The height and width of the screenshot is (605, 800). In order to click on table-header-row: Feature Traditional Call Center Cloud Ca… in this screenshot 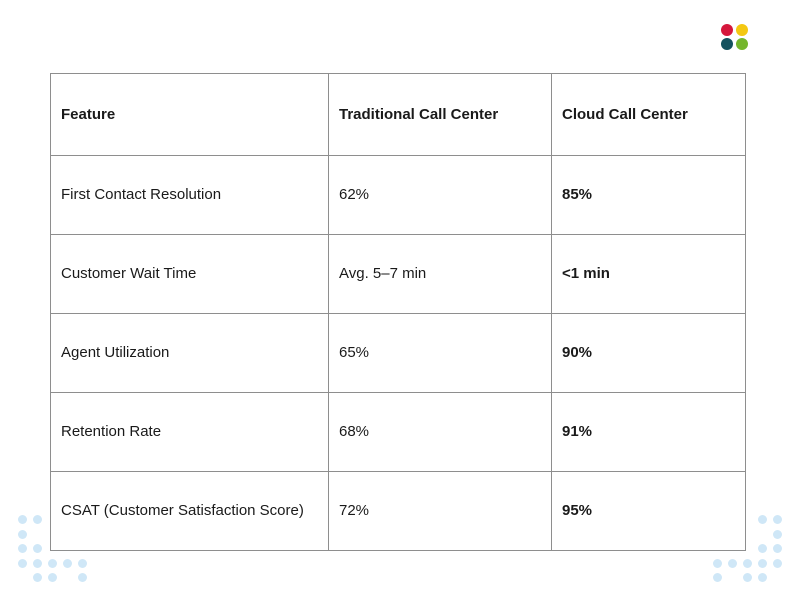, I will do `click(398, 114)`.